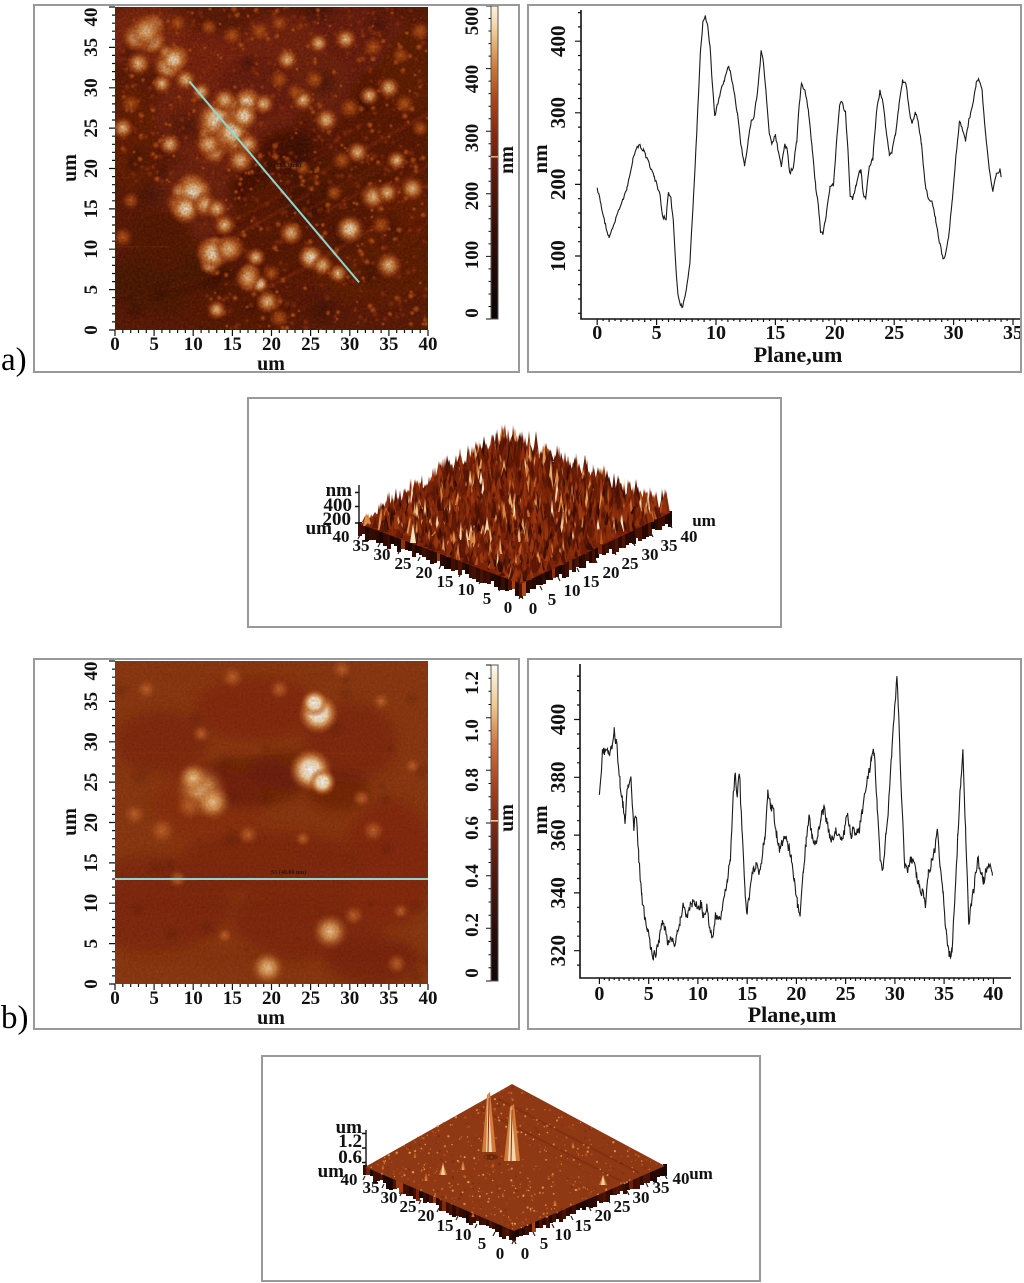 Image resolution: width=1024 pixels, height=1283 pixels. What do you see at coordinates (288, 872) in the screenshot?
I see `svg-text: S1 (40.00 um)` at bounding box center [288, 872].